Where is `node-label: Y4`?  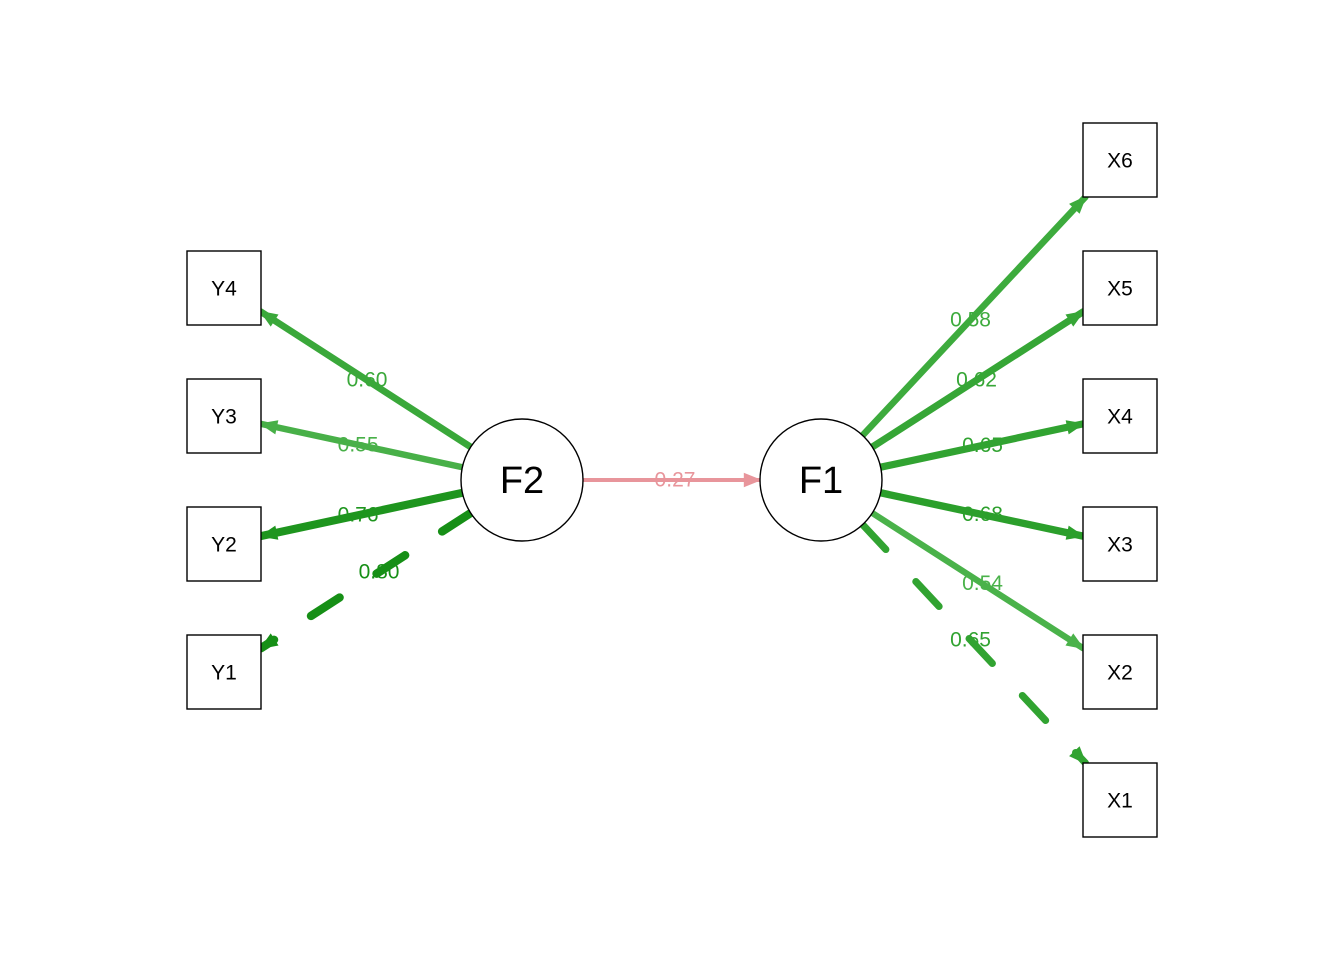 node-label: Y4 is located at coordinates (224, 289).